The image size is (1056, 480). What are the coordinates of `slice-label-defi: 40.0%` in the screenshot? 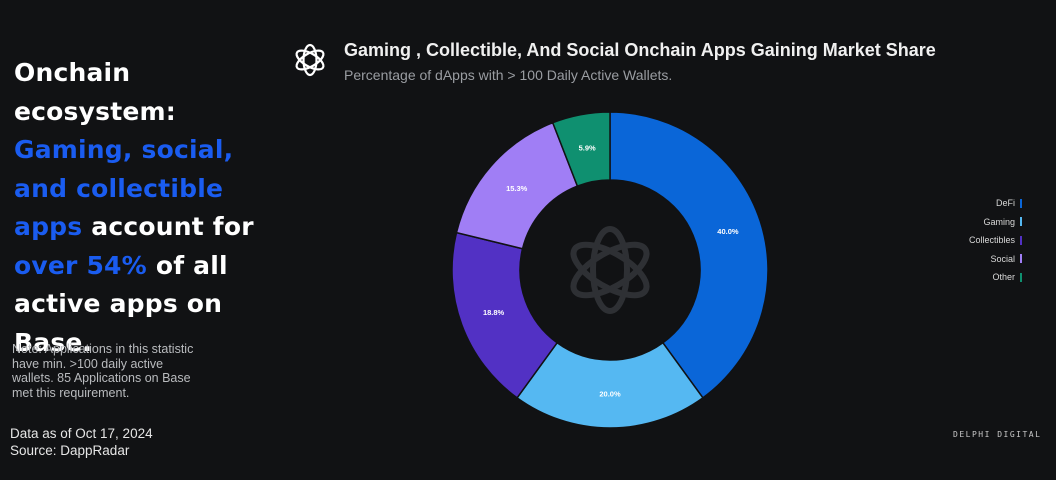 It's located at (728, 231).